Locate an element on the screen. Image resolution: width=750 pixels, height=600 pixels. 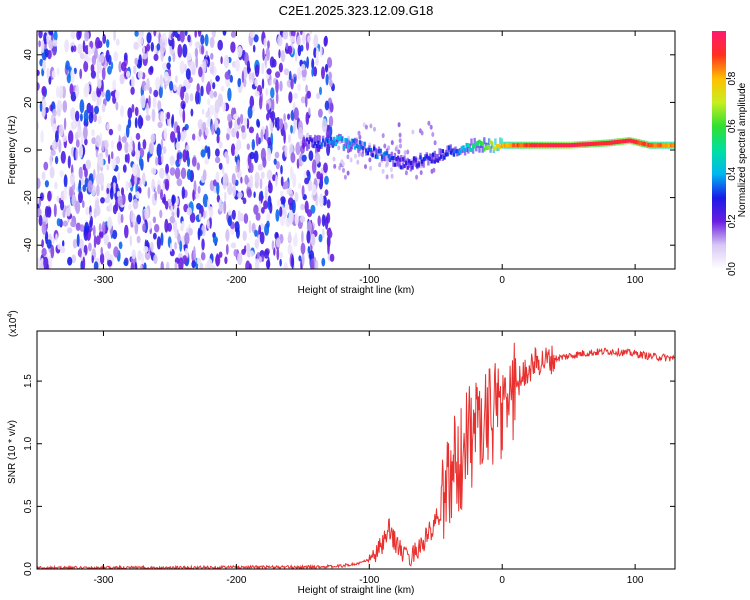
y-tick-label: 0.5 is located at coordinates (28, 506).